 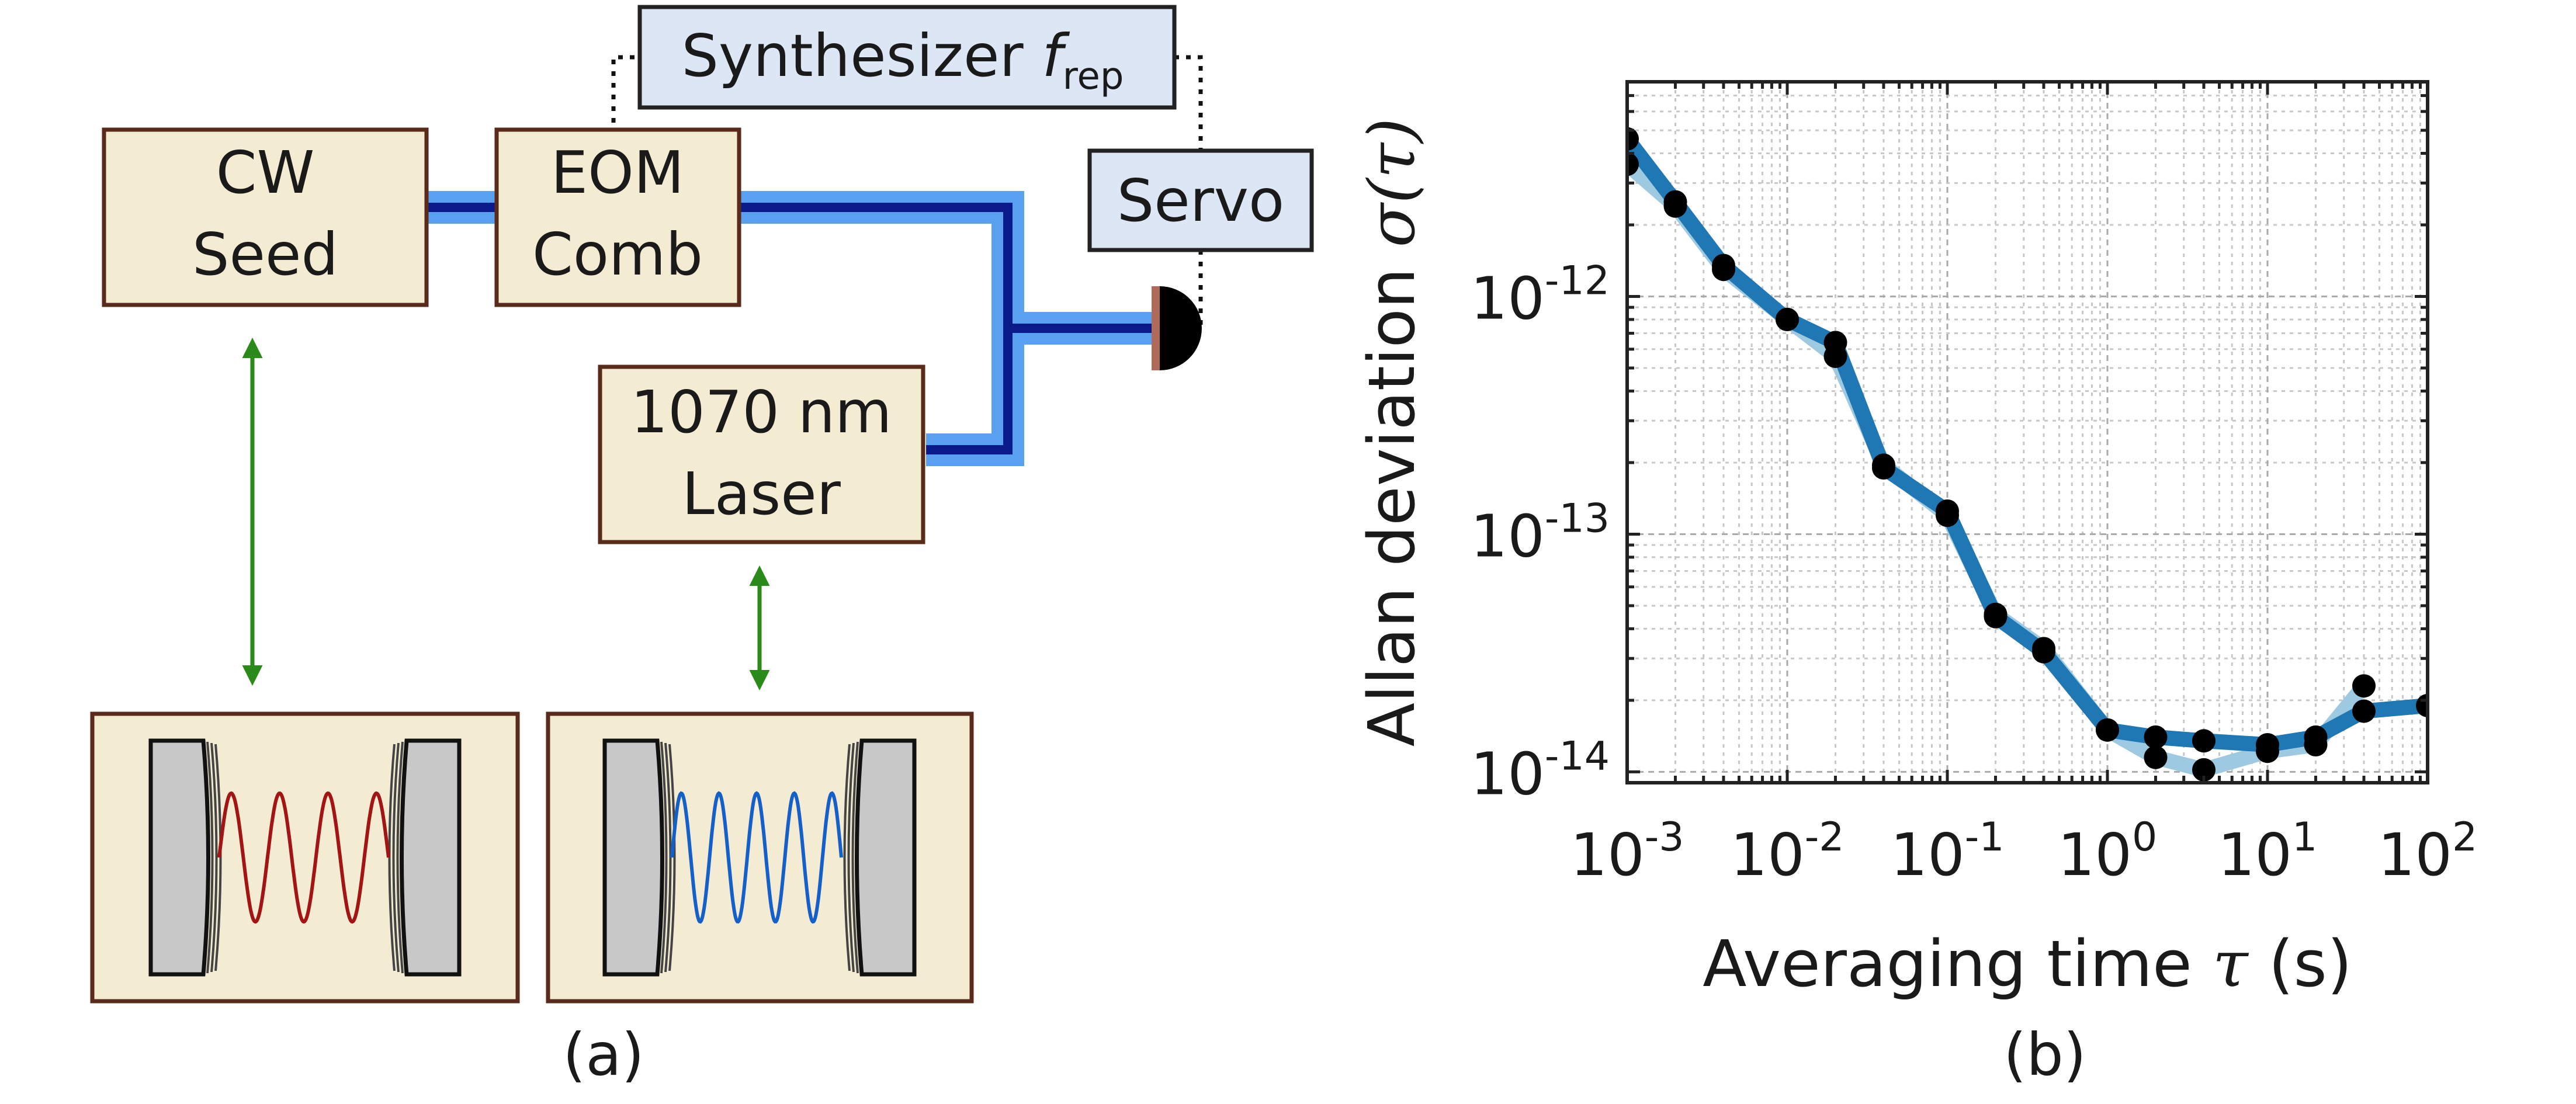 I want to click on cavity-blue, so click(x=760, y=857).